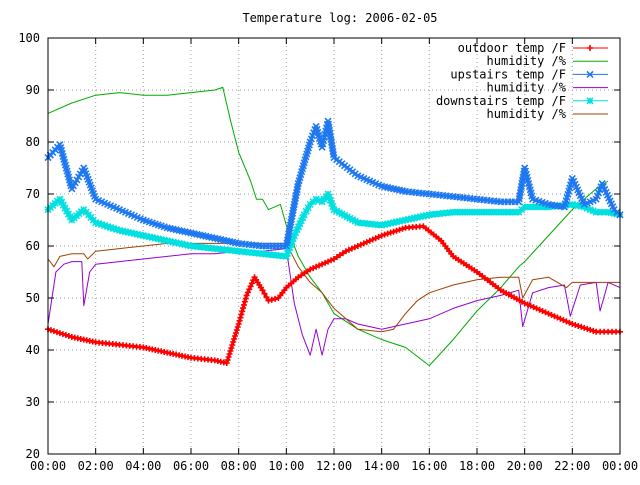  What do you see at coordinates (191, 466) in the screenshot?
I see `x-tick-label: 06:00` at bounding box center [191, 466].